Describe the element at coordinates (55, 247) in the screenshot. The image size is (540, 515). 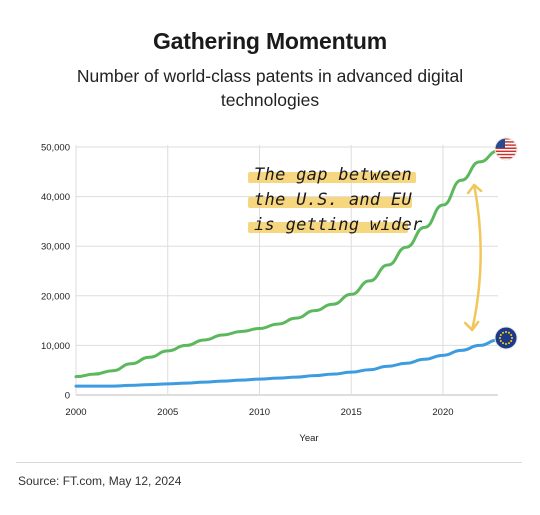
I see `y-tick-label: 30,000` at that location.